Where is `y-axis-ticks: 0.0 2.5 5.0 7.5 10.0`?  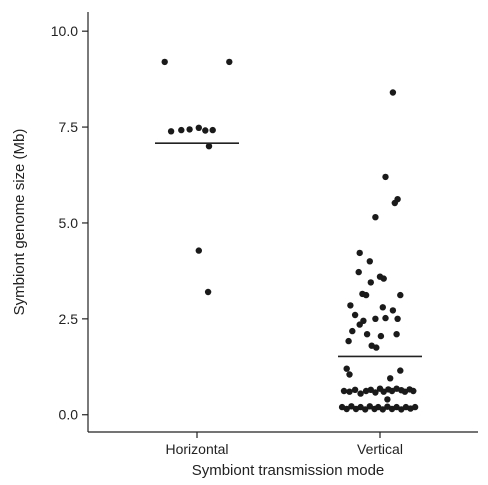
y-axis-ticks: 0.0 2.5 5.0 7.5 10.0 is located at coordinates (69, 223).